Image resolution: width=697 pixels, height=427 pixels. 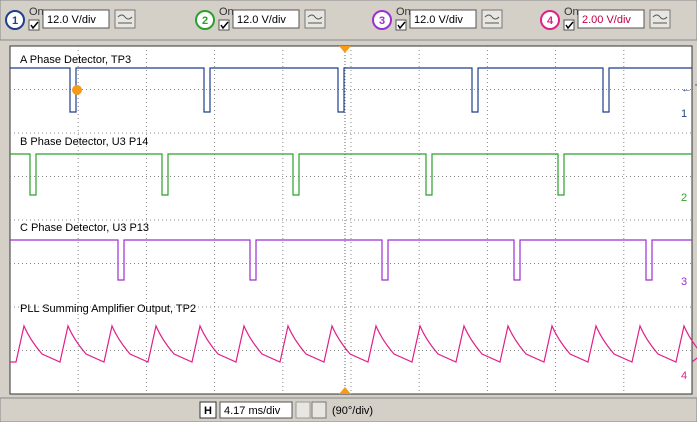 What do you see at coordinates (108, 309) in the screenshot?
I see `trace-label: PLL Summing Amplifier Output, TP2` at bounding box center [108, 309].